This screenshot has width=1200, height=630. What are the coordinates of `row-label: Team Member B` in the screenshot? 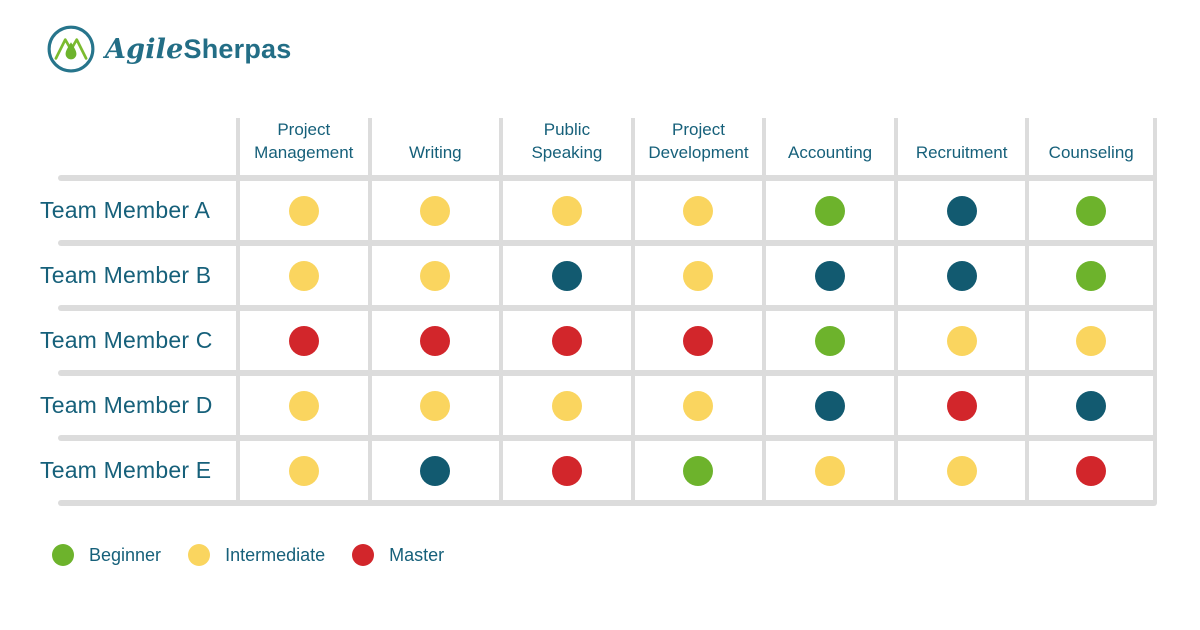 It's located at (126, 275).